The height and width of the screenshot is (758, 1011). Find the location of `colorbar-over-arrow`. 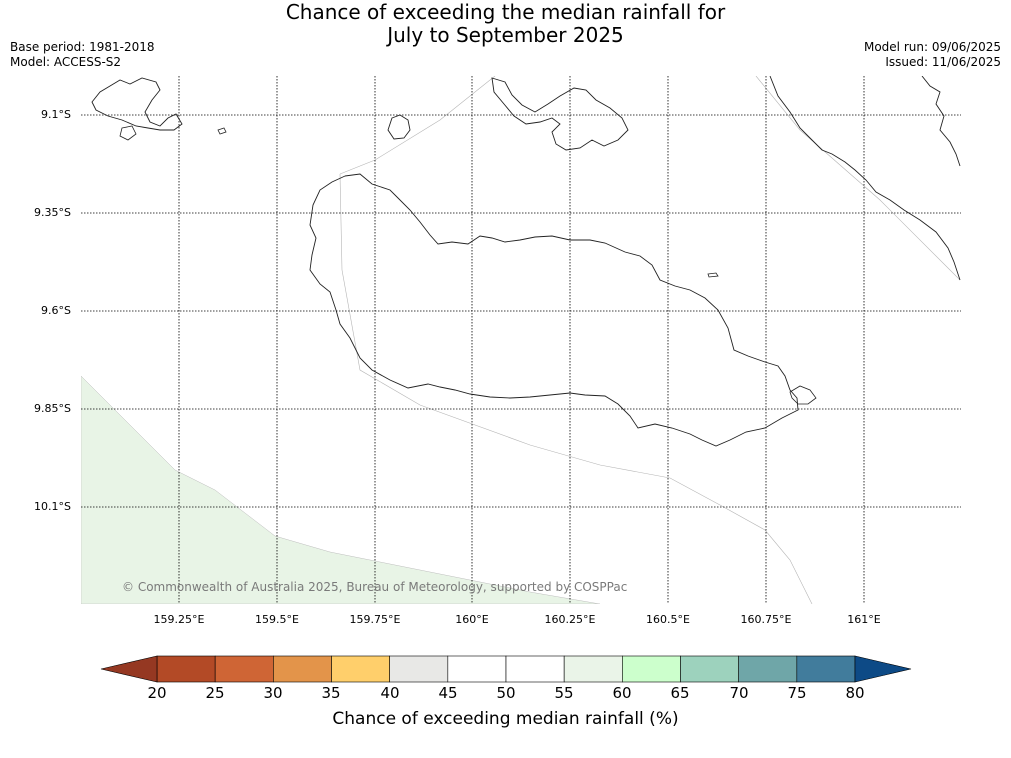

colorbar-over-arrow is located at coordinates (883, 669).